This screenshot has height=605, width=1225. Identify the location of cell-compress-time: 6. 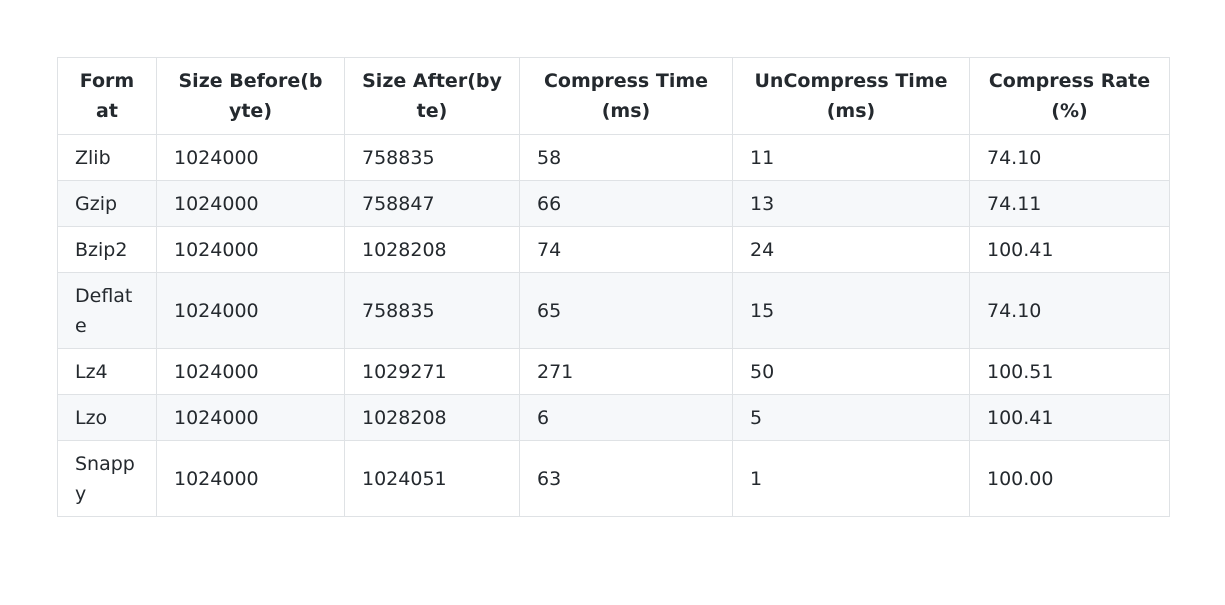
(626, 417).